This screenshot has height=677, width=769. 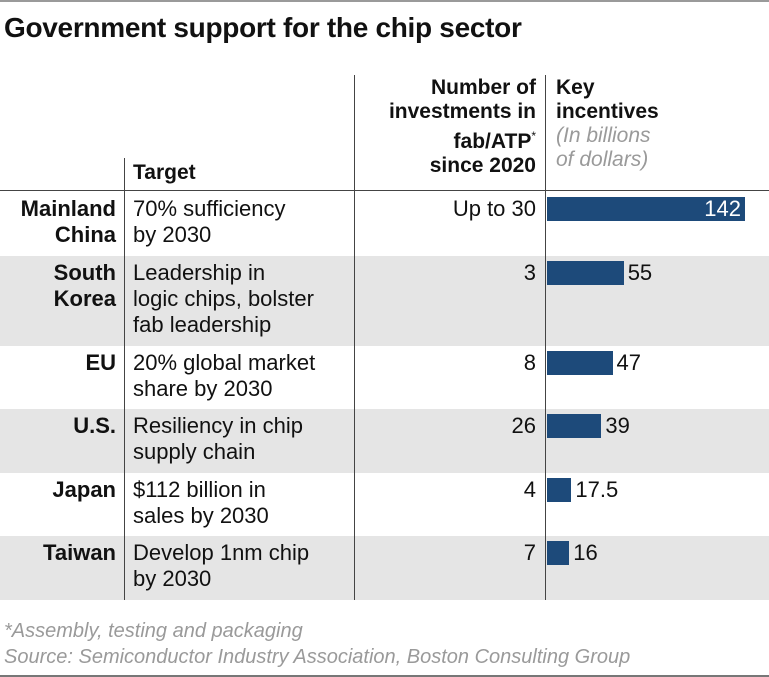 What do you see at coordinates (722, 208) in the screenshot?
I see `incentive-value: 142` at bounding box center [722, 208].